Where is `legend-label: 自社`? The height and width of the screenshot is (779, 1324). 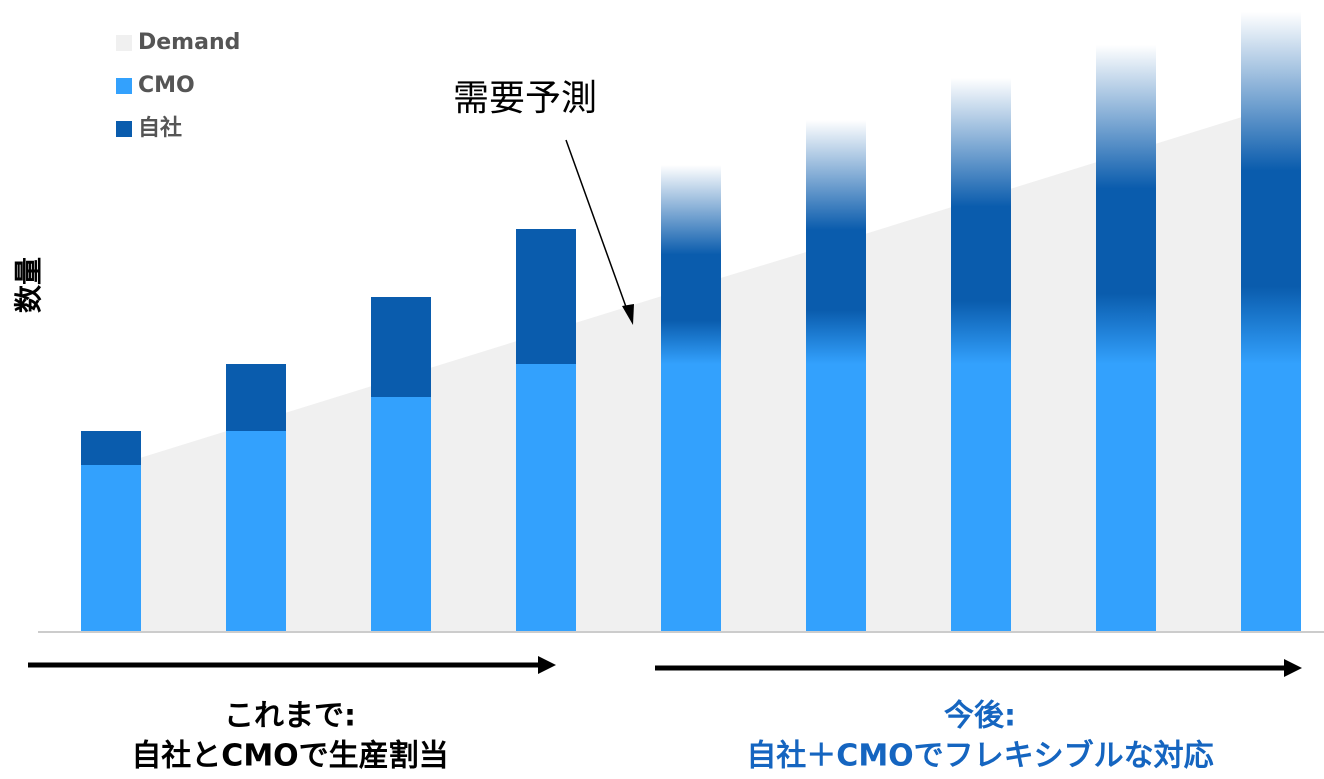
legend-label: 自社 is located at coordinates (160, 128).